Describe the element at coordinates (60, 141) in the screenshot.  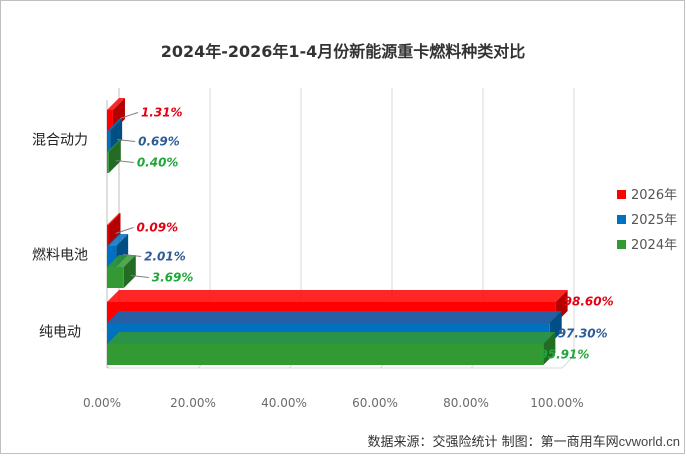
I see `category-label: 混合动力` at that location.